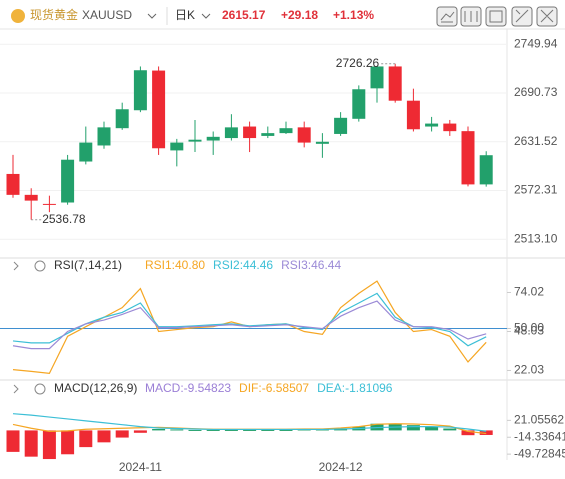 Image resolution: width=565 pixels, height=479 pixels. Describe the element at coordinates (18, 16) in the screenshot. I see `logo` at that location.